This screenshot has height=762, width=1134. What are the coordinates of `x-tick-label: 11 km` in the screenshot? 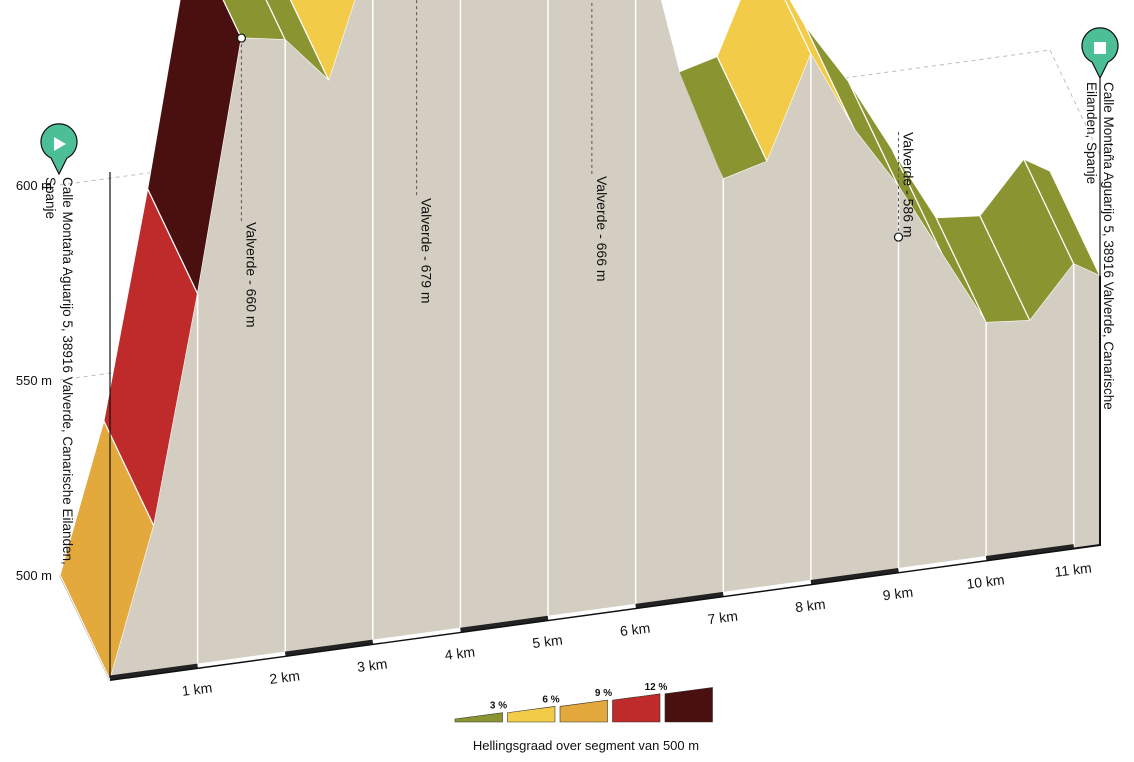 It's located at (1073, 569).